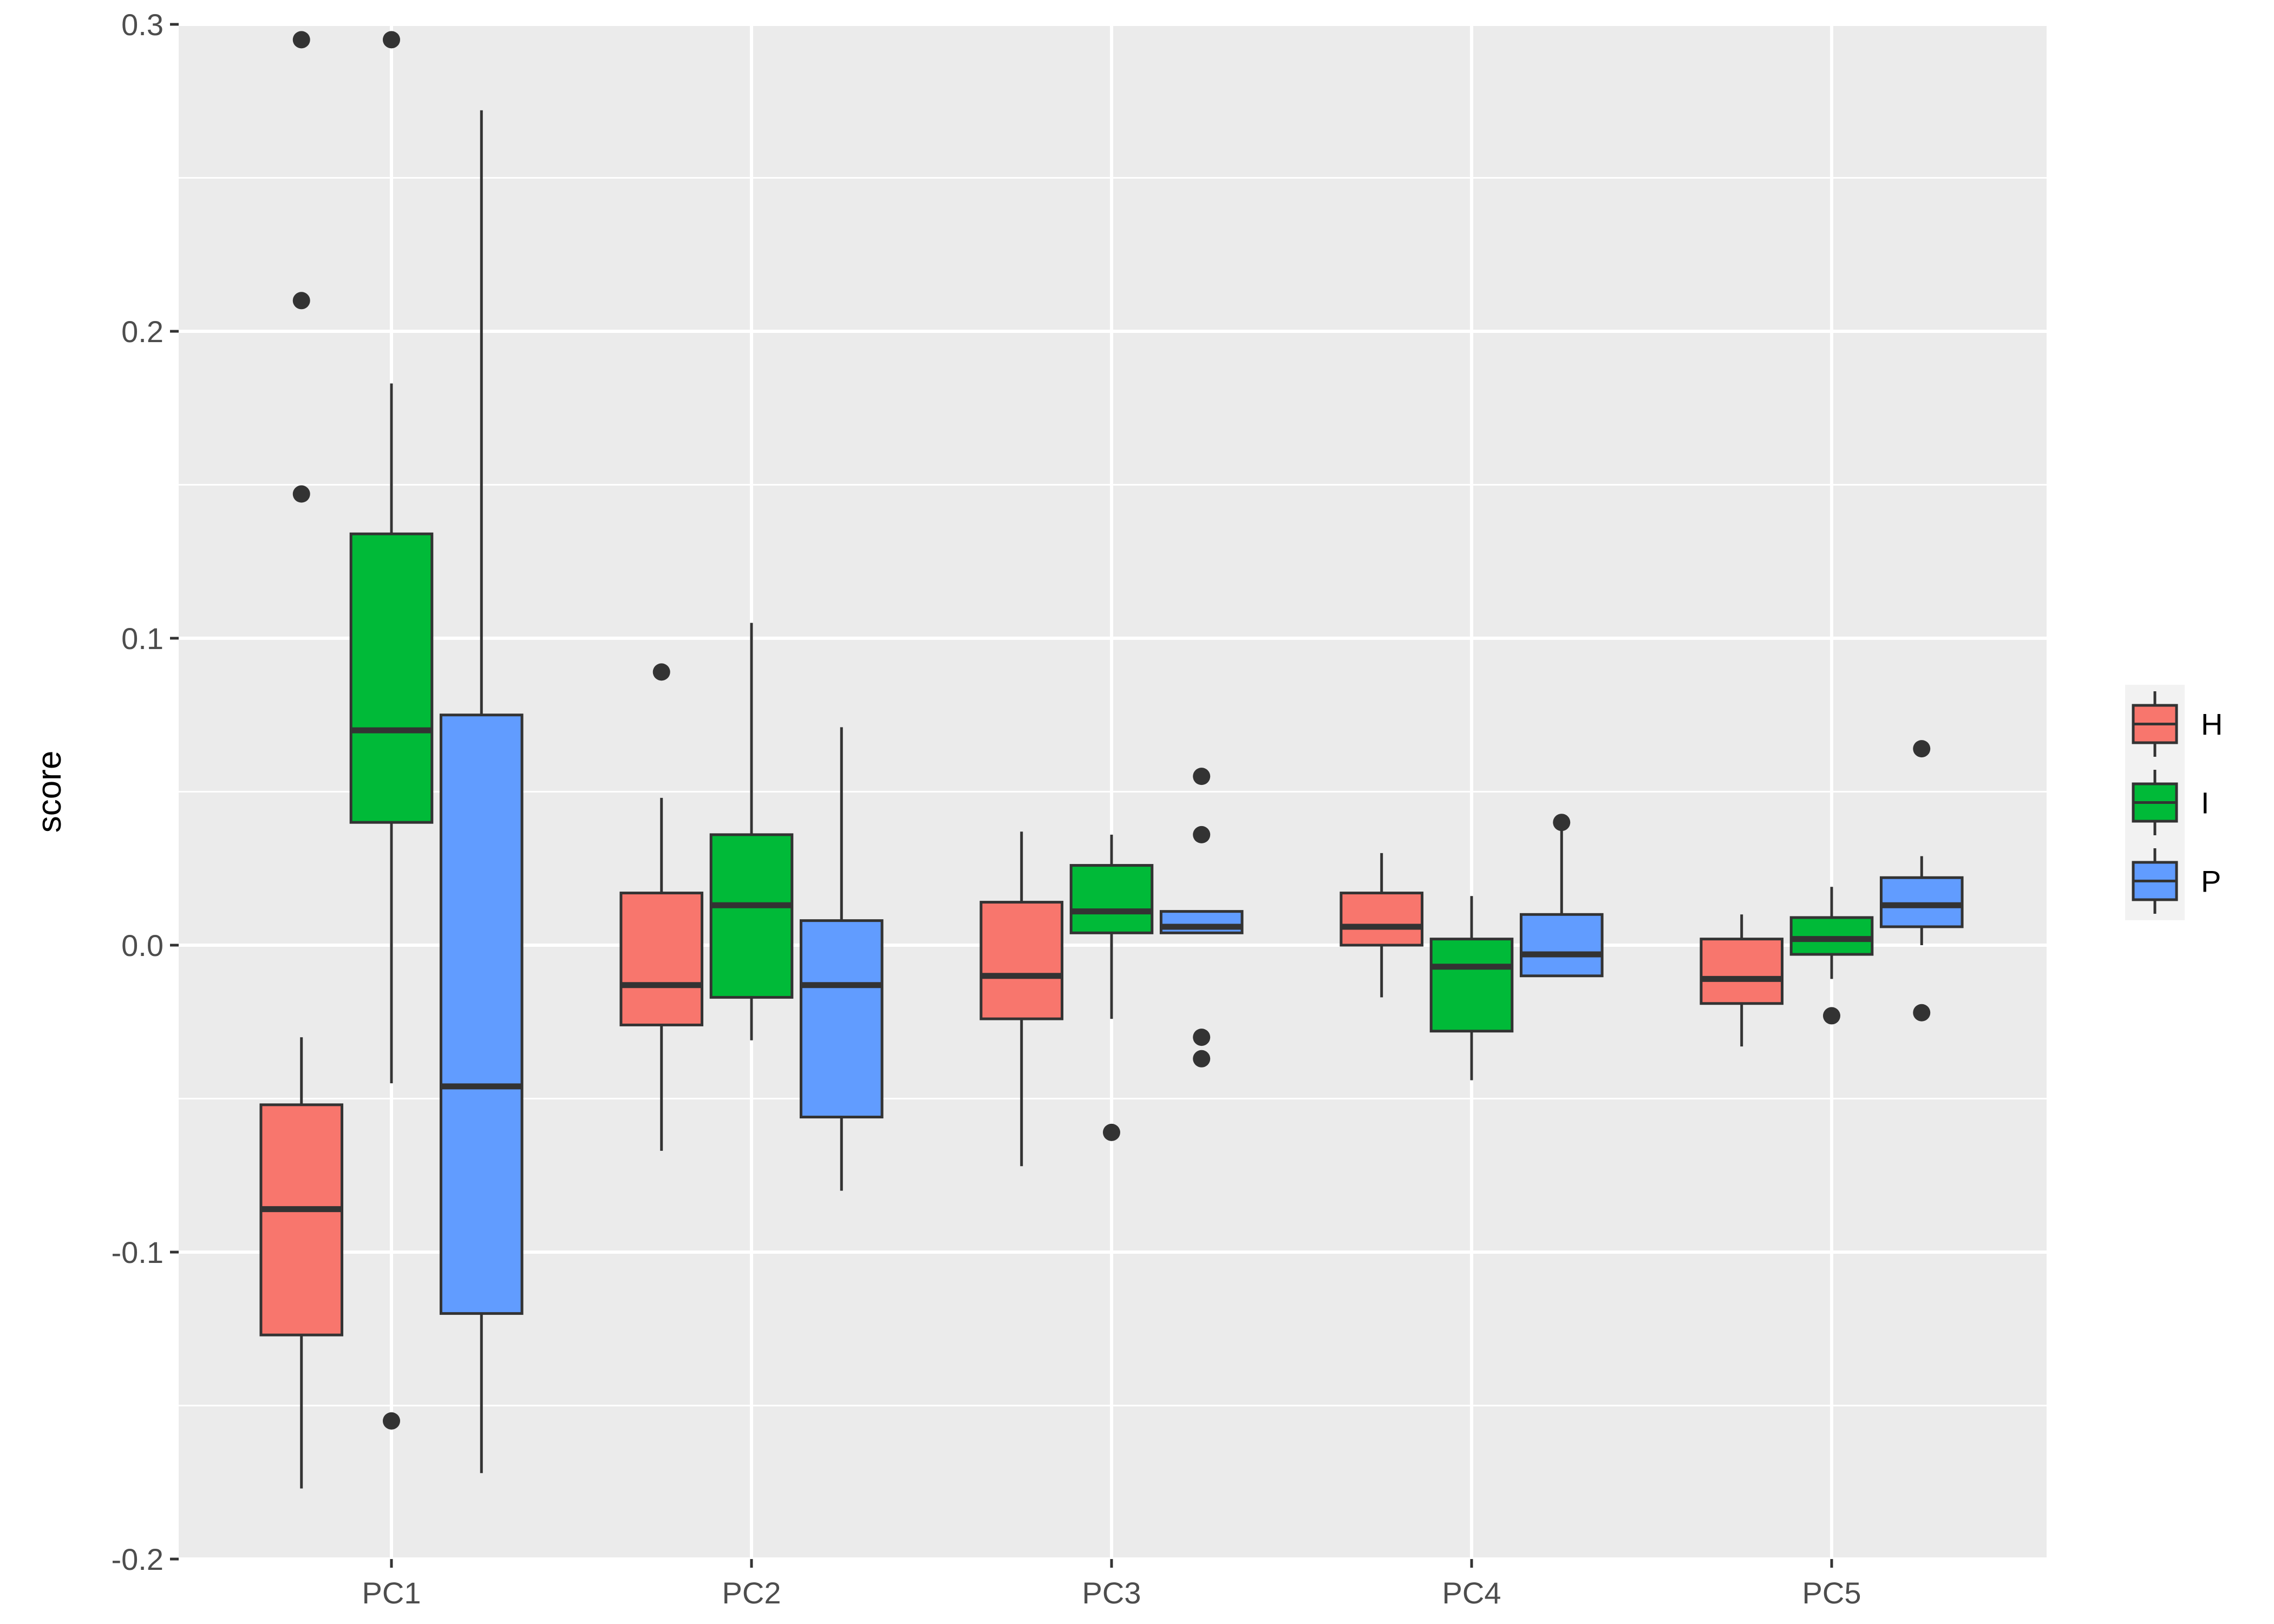 The image size is (2274, 1624). I want to click on box-H-PC5, so click(1742, 980).